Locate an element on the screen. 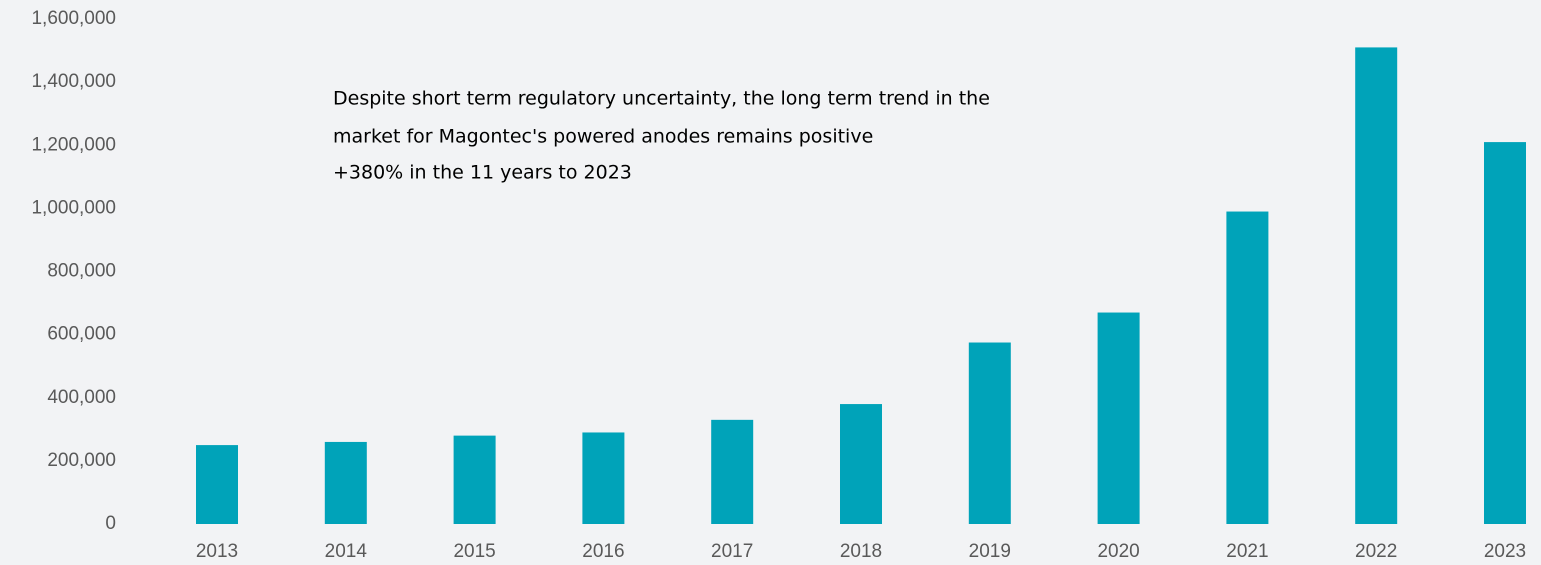  x-tick-label: 2023 is located at coordinates (1505, 551).